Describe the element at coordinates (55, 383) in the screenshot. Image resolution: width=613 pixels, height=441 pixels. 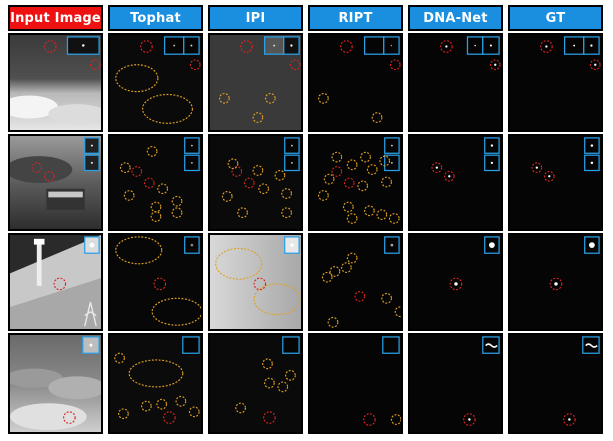
I see `result-tile-cloud-sky-input-image` at that location.